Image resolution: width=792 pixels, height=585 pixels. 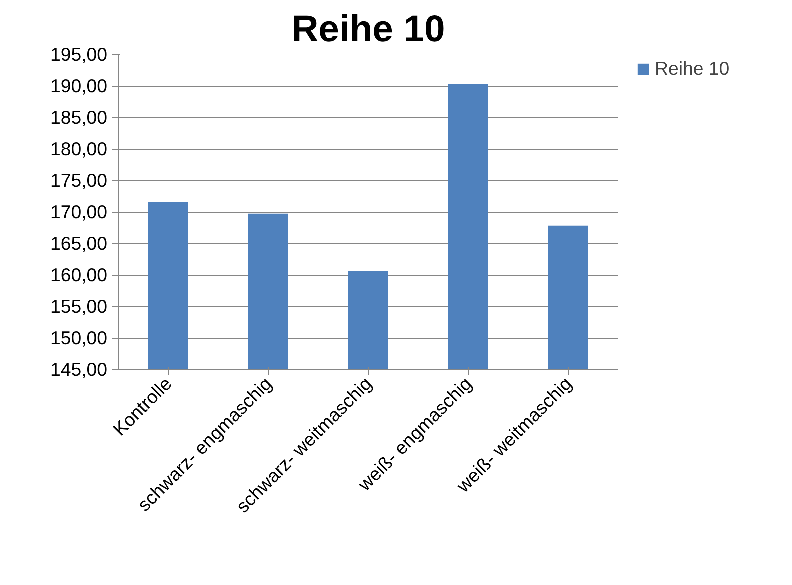 What do you see at coordinates (79, 338) in the screenshot?
I see `y-tick-label: 150,00` at bounding box center [79, 338].